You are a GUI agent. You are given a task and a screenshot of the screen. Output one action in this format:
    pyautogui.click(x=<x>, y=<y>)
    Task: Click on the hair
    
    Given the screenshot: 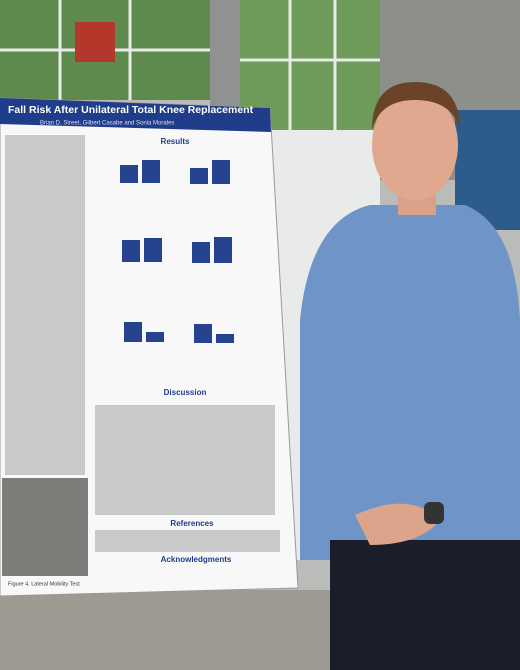 What is the action you would take?
    pyautogui.click(x=416, y=106)
    